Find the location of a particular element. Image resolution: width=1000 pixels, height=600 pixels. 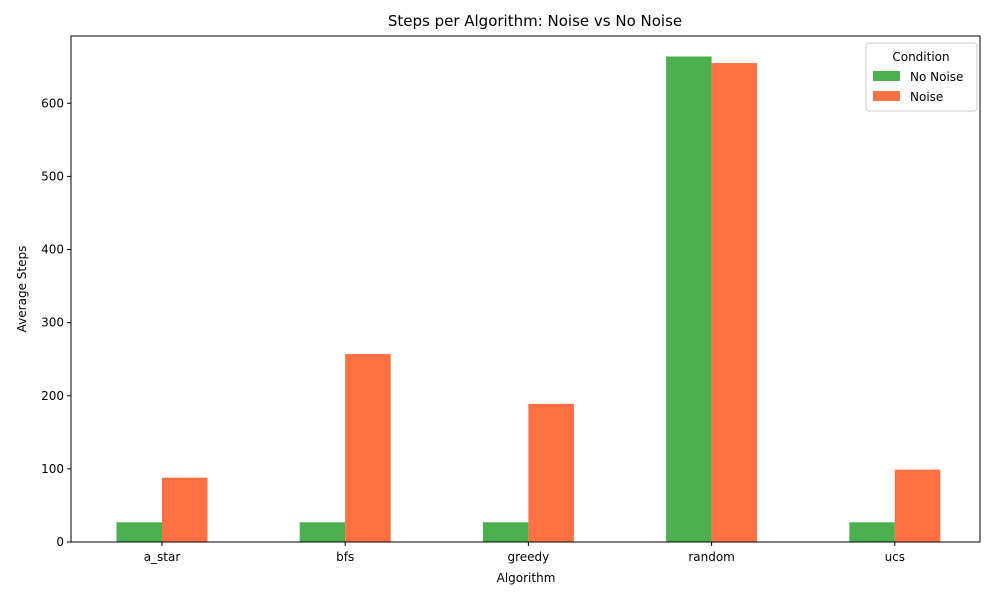

bar-noise-a-star is located at coordinates (185, 509).